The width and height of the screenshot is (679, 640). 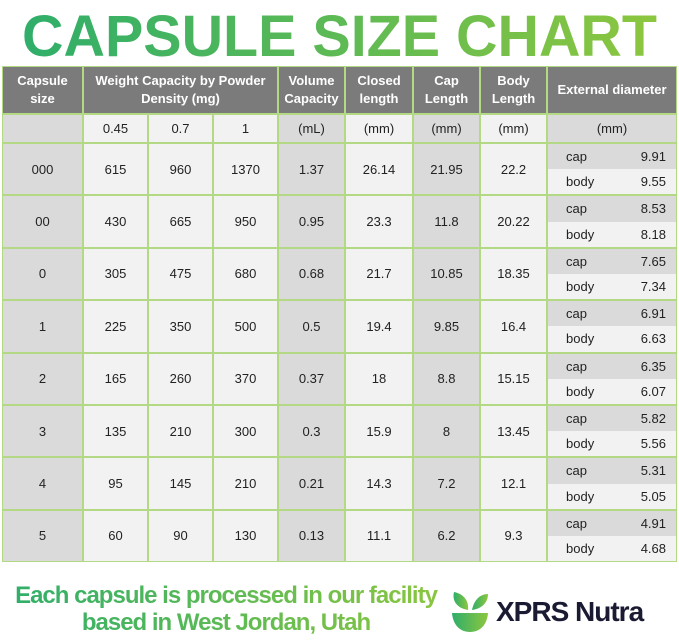 I want to click on cap-diameter-row: cap 8.53, so click(x=612, y=209).